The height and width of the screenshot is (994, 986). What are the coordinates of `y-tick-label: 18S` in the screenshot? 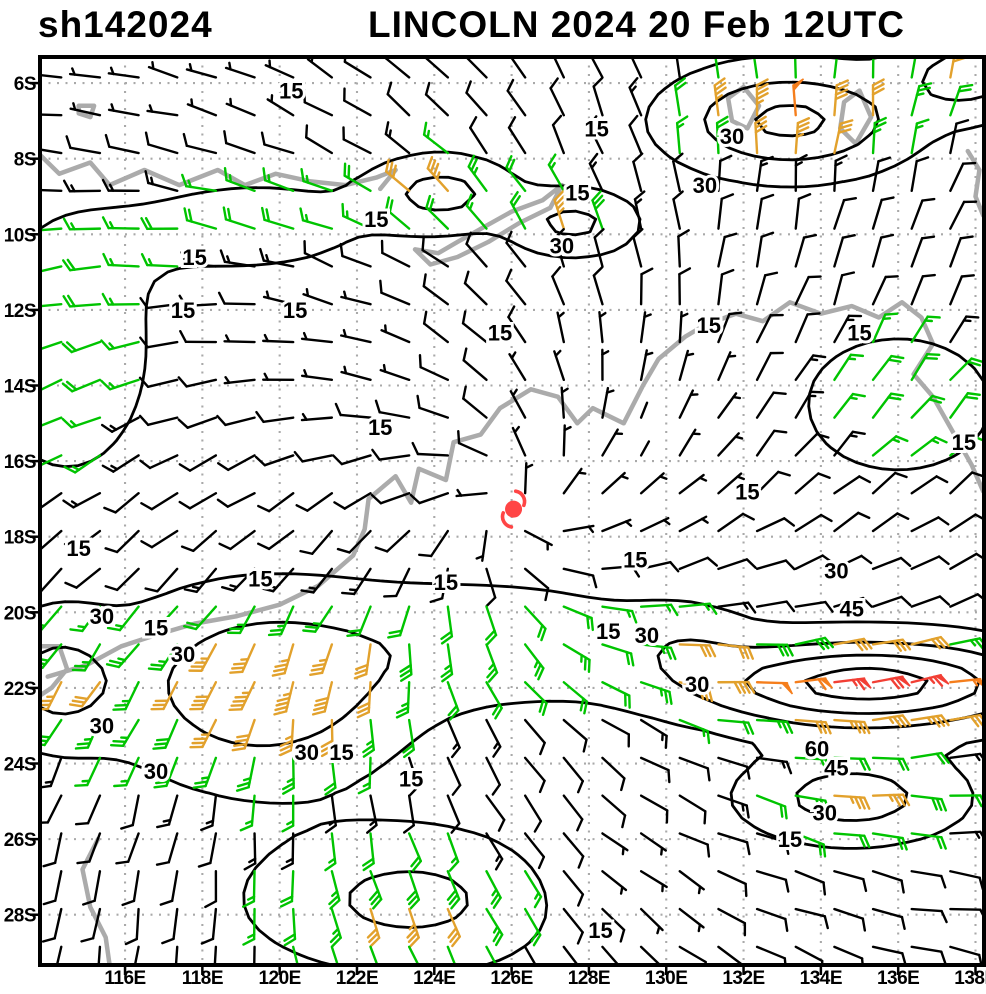 It's located at (20, 538).